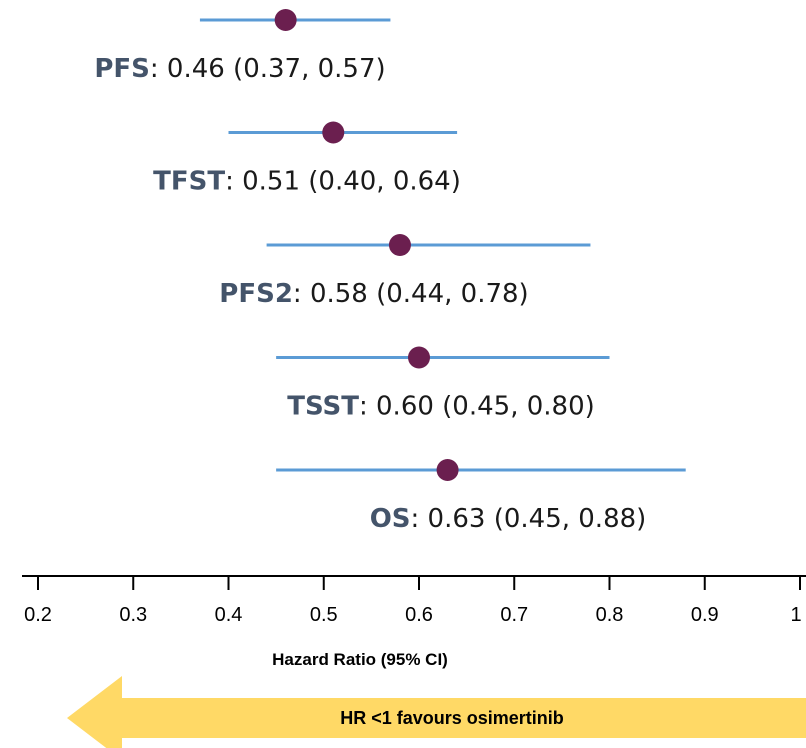 Image resolution: width=806 pixels, height=748 pixels. Describe the element at coordinates (229, 615) in the screenshot. I see `x-tick-label-2: 0.4` at that location.